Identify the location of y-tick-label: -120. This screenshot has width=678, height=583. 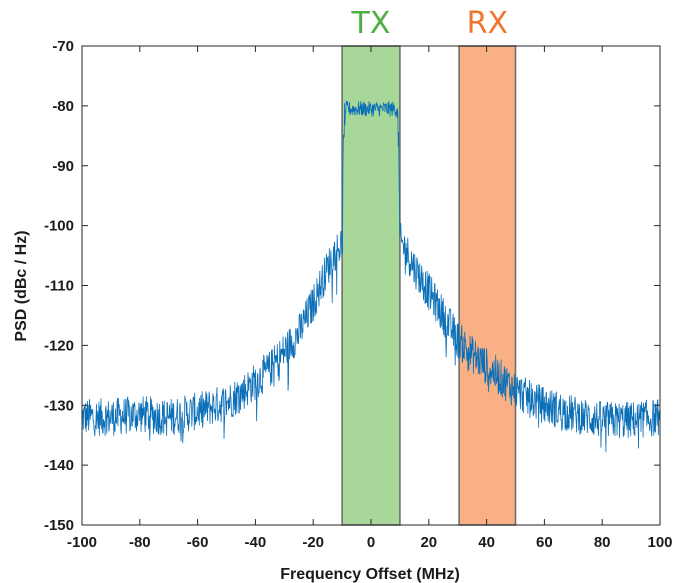
(59, 345).